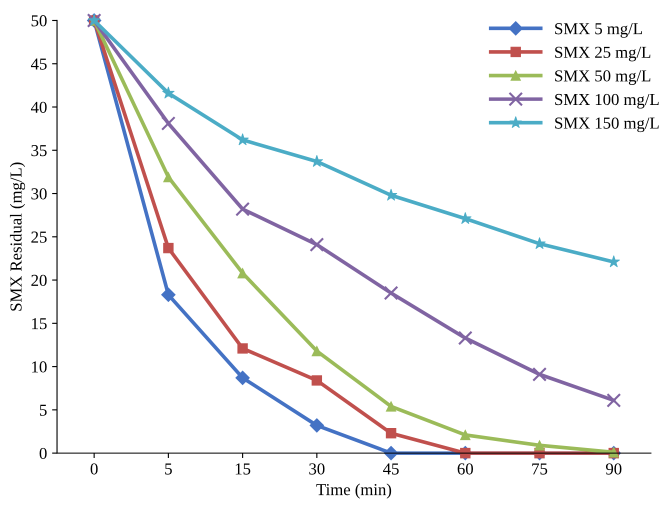 The height and width of the screenshot is (512, 671). Describe the element at coordinates (39, 324) in the screenshot. I see `y-tick-label: 15` at that location.